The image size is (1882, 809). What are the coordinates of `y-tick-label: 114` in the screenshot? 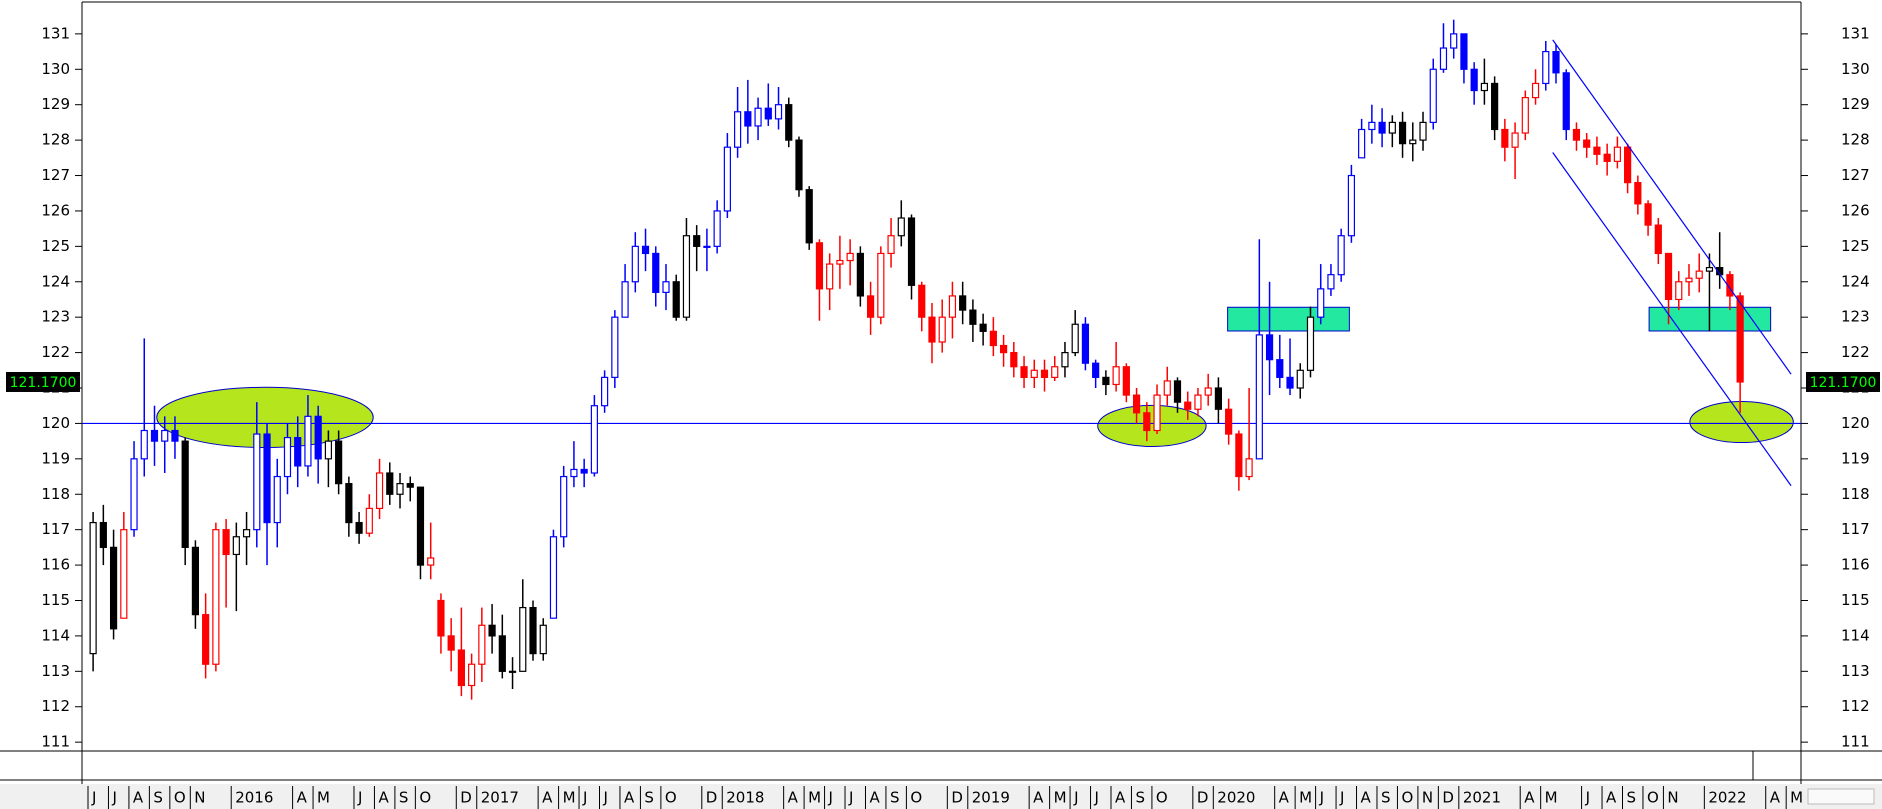 It's located at (55, 635).